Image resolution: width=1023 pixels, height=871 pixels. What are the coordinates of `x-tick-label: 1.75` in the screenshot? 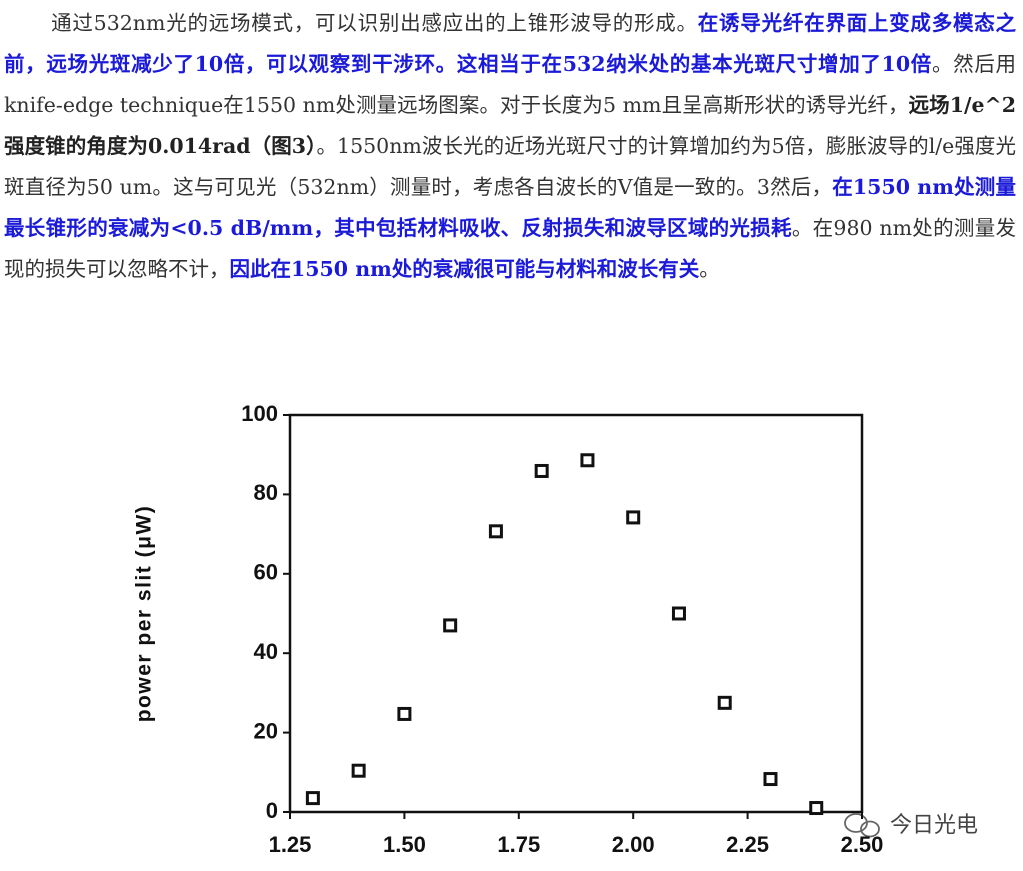 It's located at (518, 844).